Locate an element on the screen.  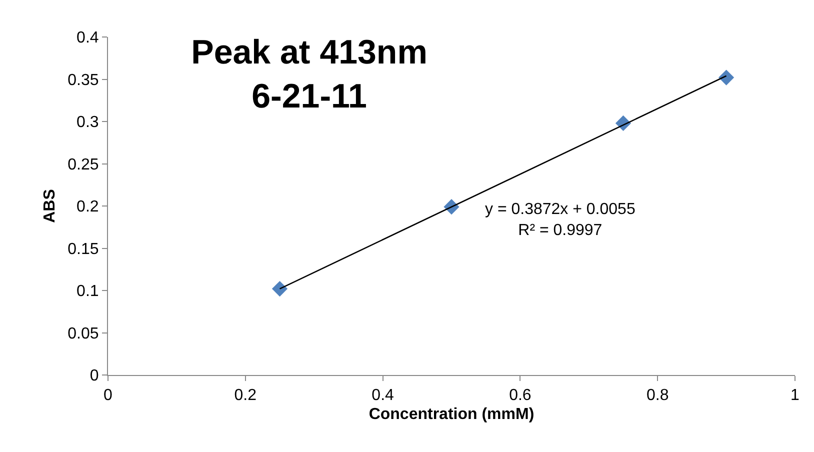
x-axis-title: Concentration (mmM) is located at coordinates (451, 414).